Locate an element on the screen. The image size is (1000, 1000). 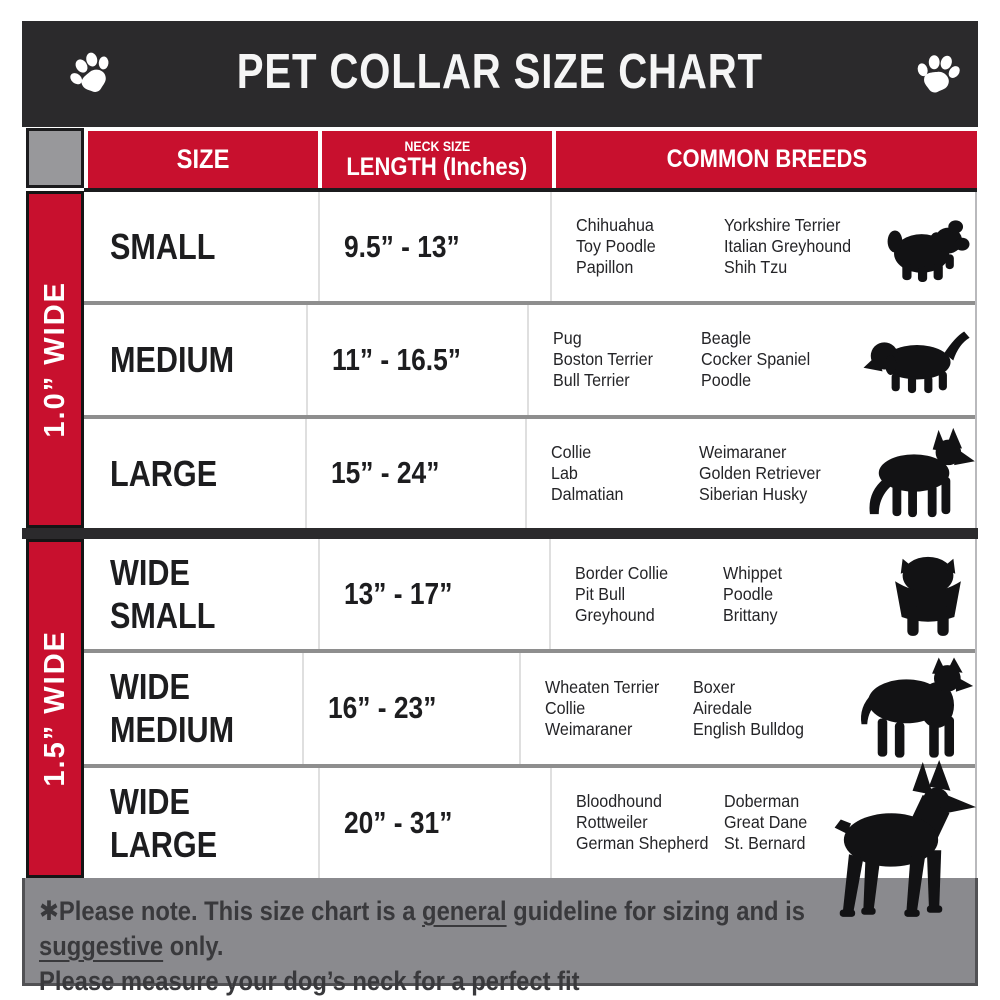
section-label-1.5-wide: 1.5” WIDE is located at coordinates (55, 708).